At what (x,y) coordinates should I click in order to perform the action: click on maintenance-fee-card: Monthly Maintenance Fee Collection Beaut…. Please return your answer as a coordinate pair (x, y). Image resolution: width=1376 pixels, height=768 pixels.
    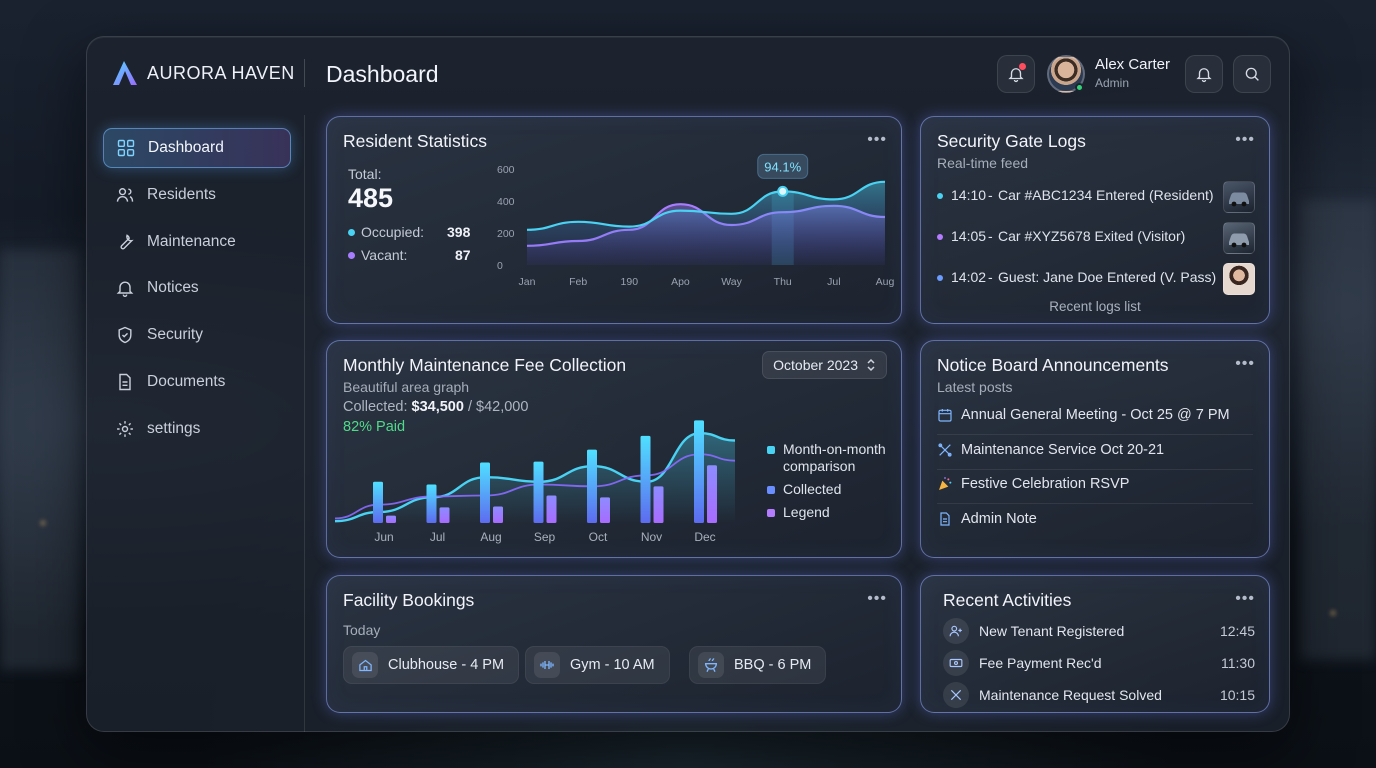
    Looking at the image, I should click on (614, 449).